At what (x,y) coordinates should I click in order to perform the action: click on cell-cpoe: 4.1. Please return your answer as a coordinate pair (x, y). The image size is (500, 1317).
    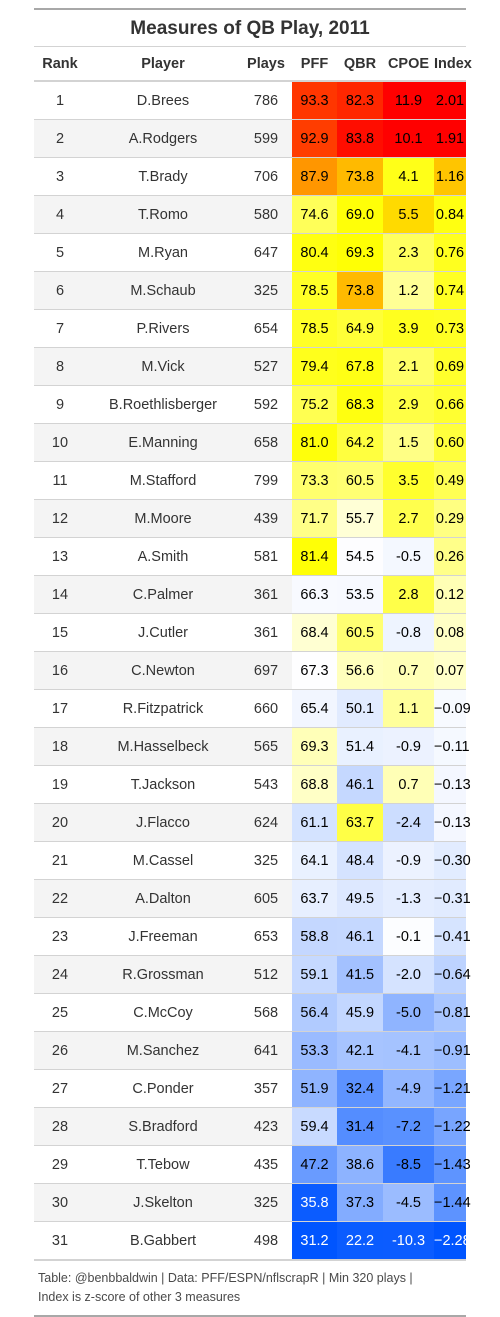
    Looking at the image, I should click on (408, 176).